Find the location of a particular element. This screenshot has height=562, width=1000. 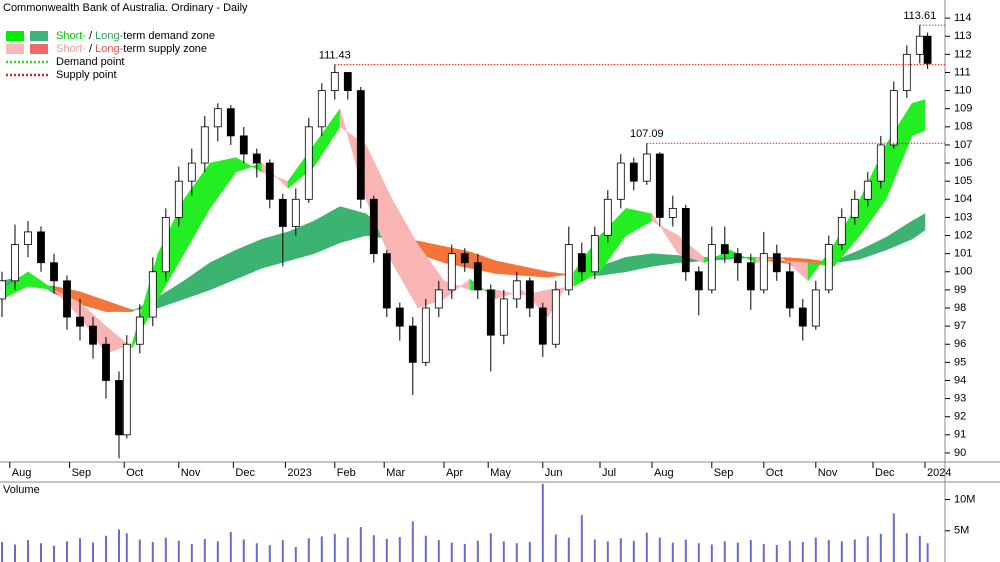

y-tick-label: 106 is located at coordinates (963, 163).